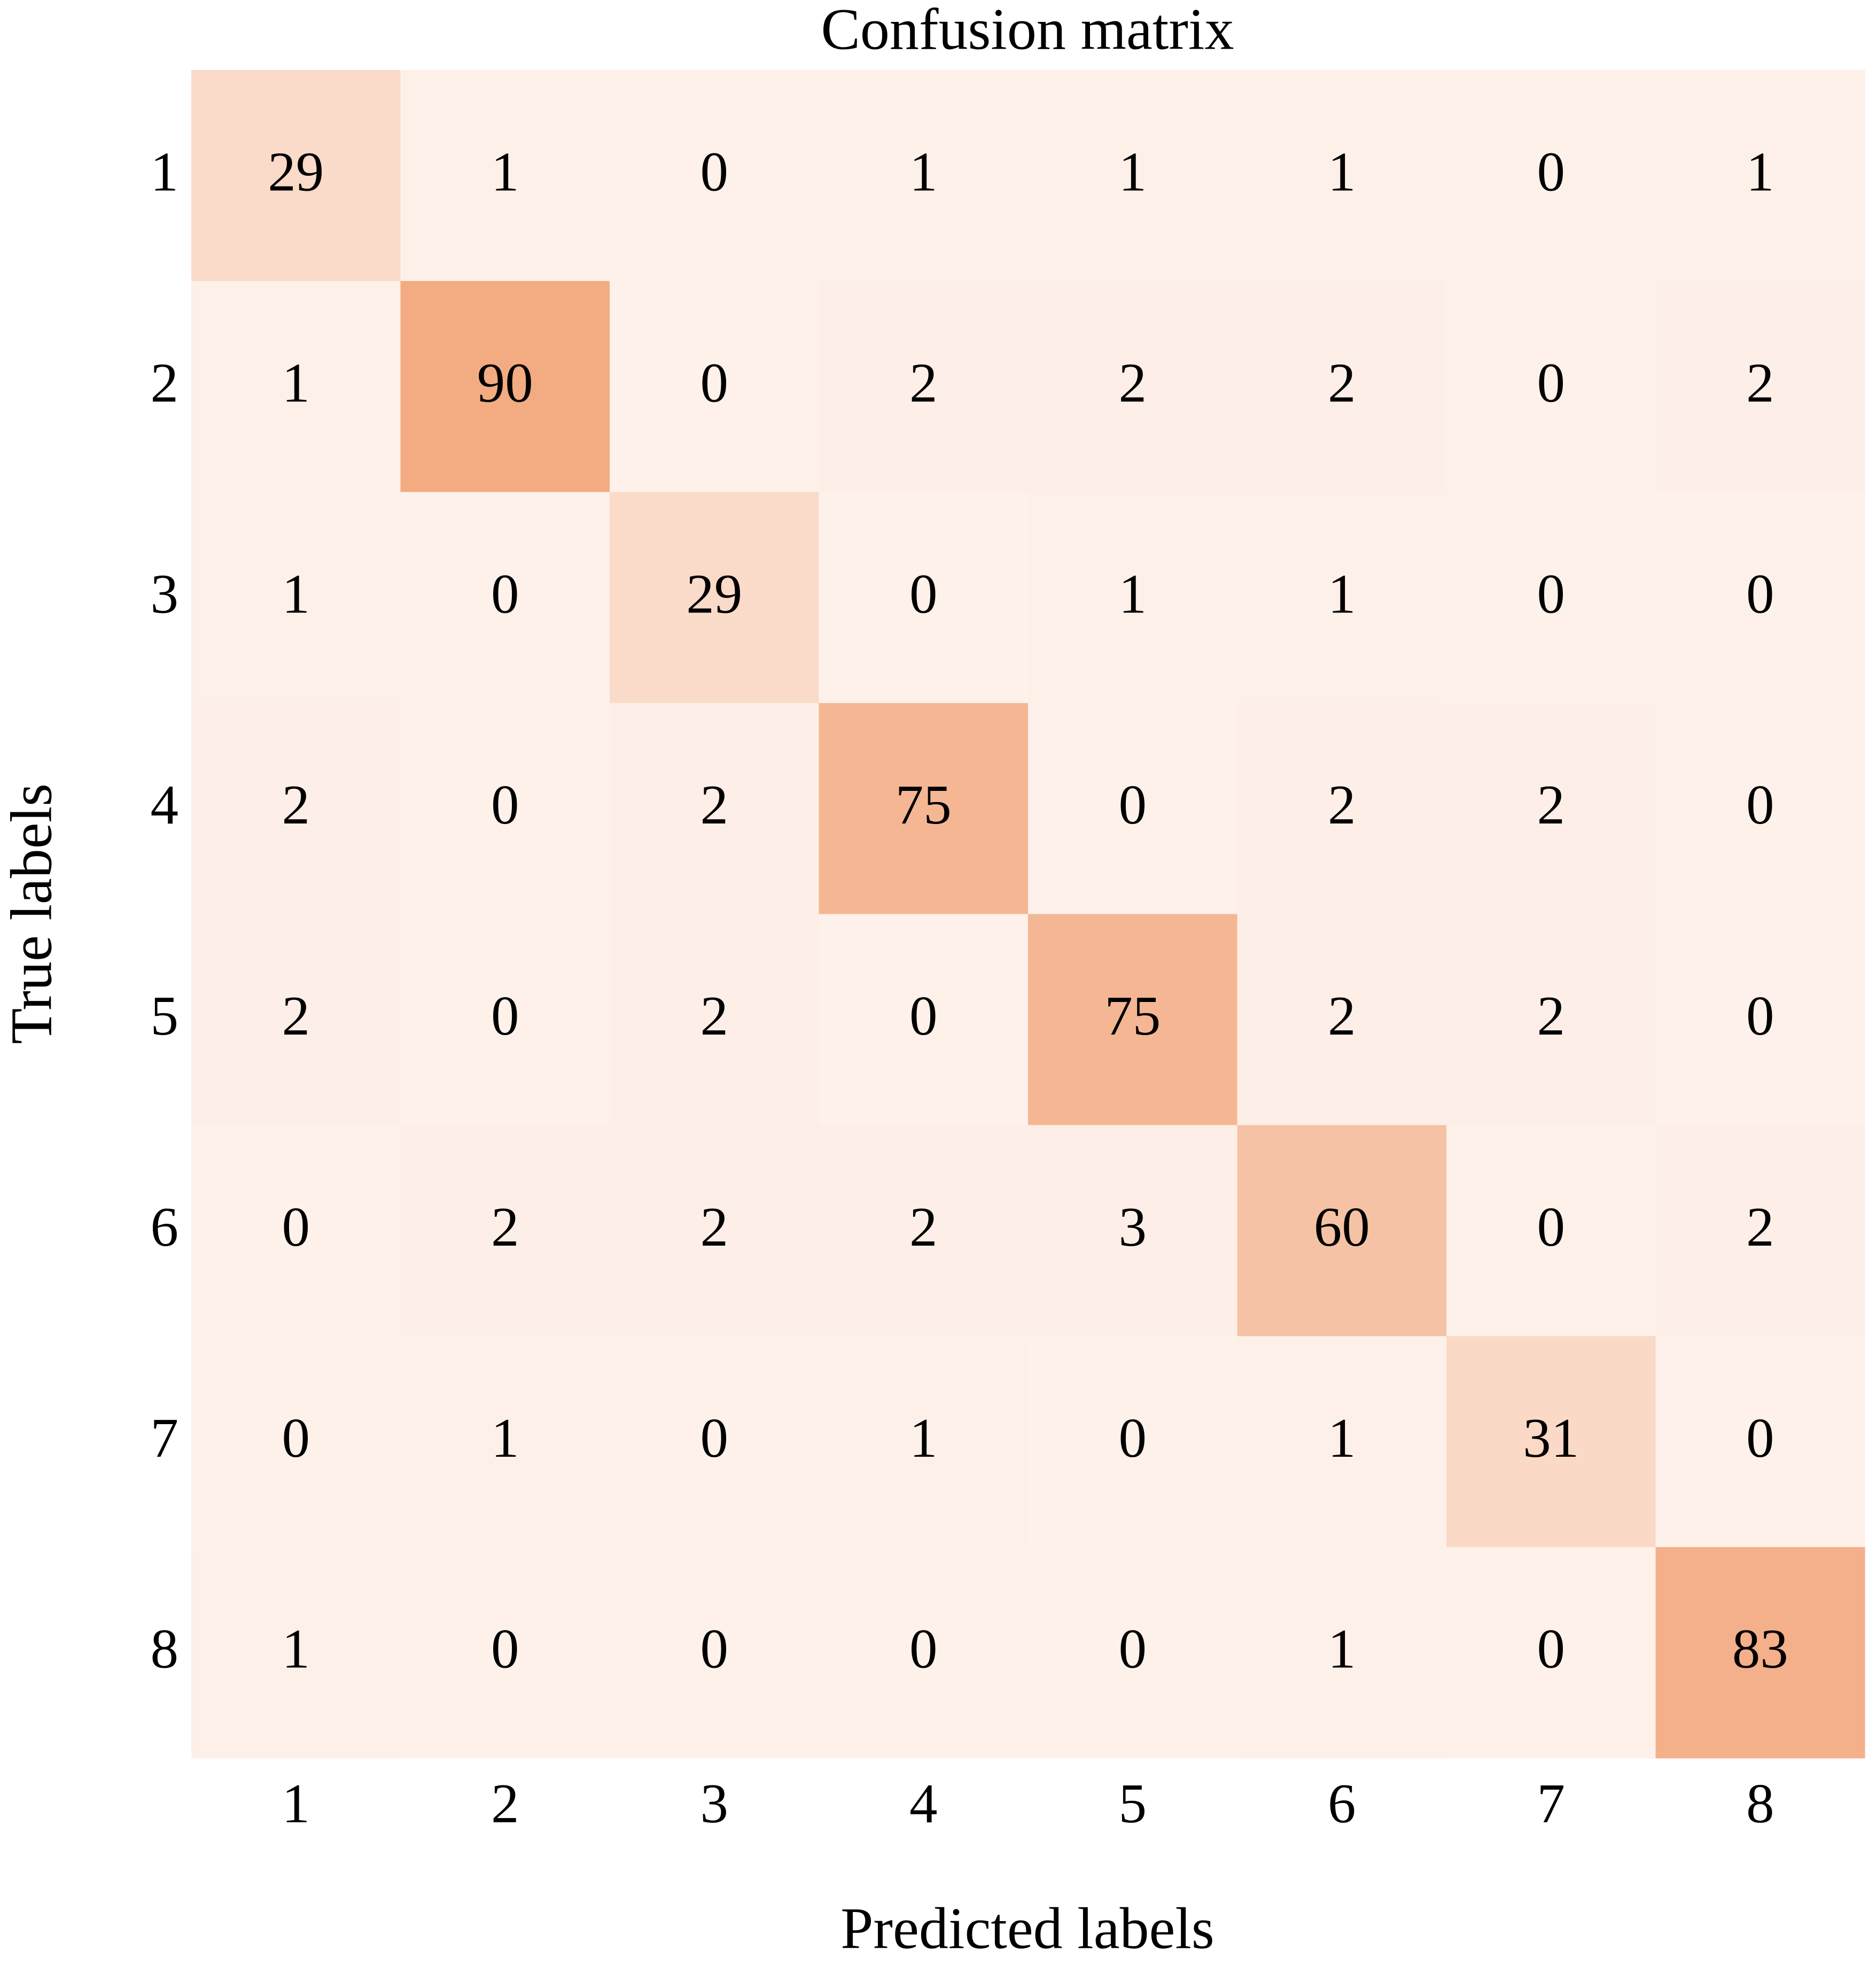 The height and width of the screenshot is (1966, 1876). Describe the element at coordinates (505, 382) in the screenshot. I see `cell-value-label: 90` at that location.